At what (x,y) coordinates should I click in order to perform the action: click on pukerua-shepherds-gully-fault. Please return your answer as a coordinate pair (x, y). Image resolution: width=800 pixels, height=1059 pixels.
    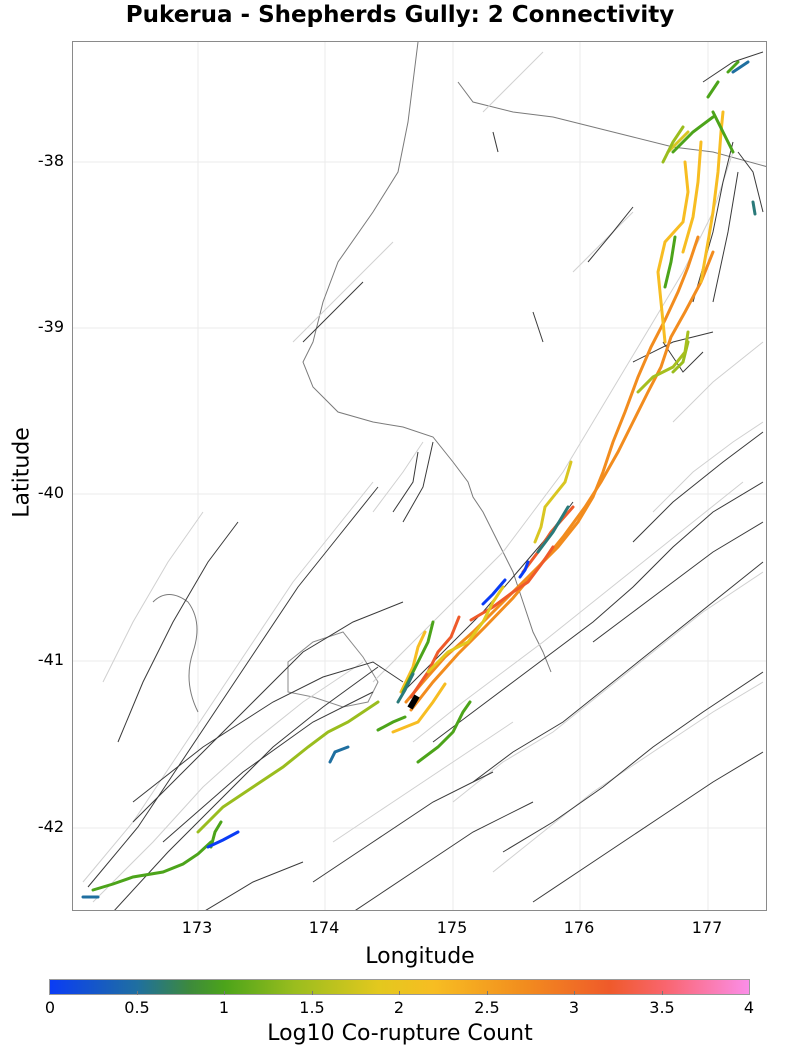
    Looking at the image, I should click on (413, 702).